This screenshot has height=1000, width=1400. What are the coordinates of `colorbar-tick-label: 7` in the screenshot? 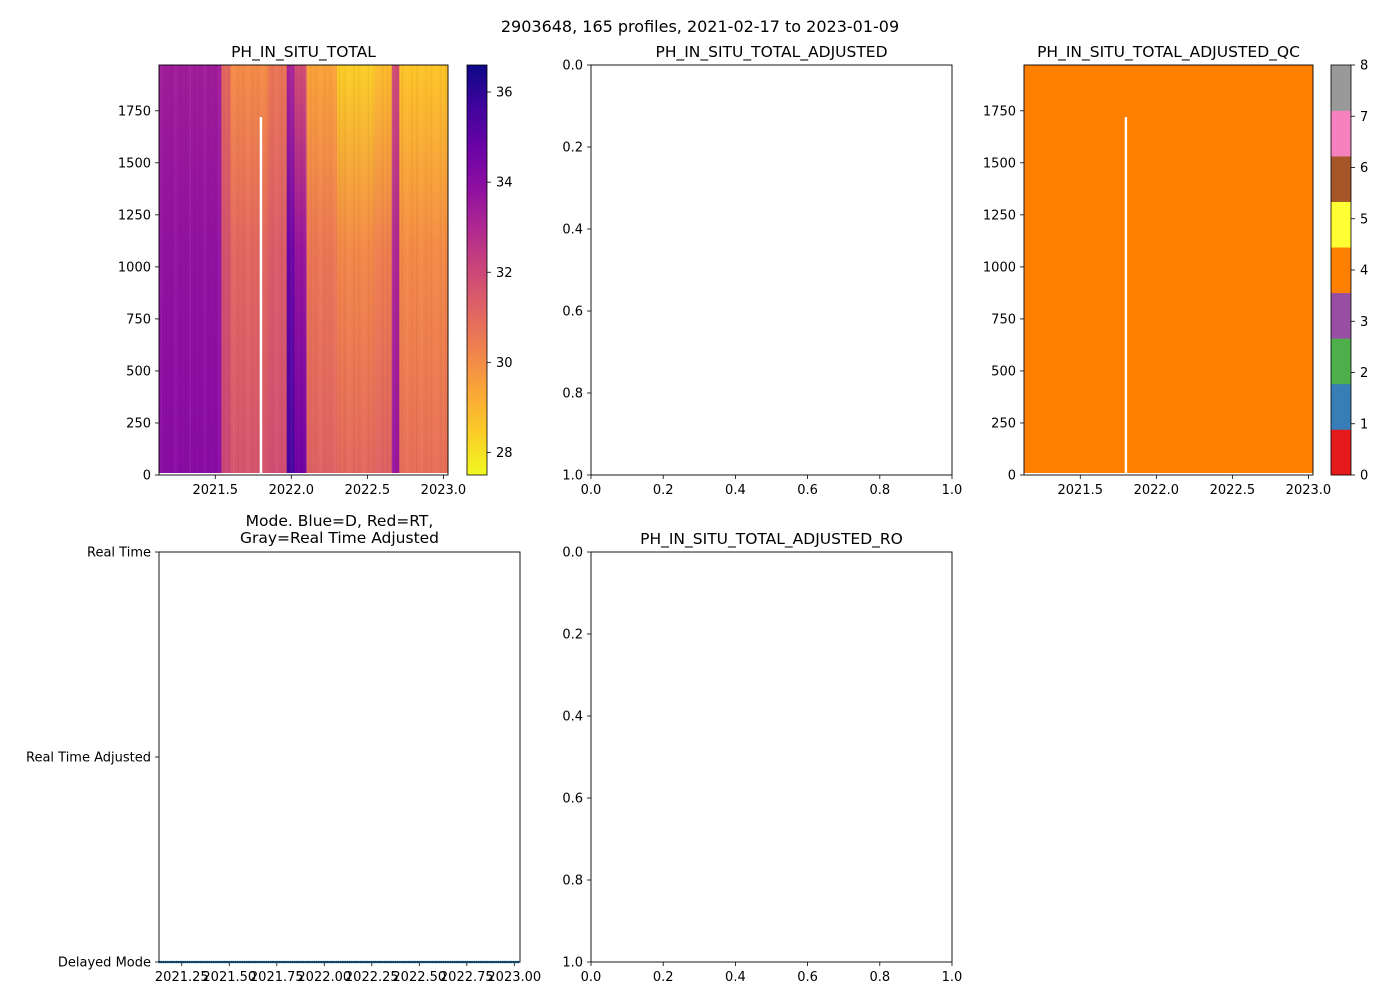 It's located at (1364, 117).